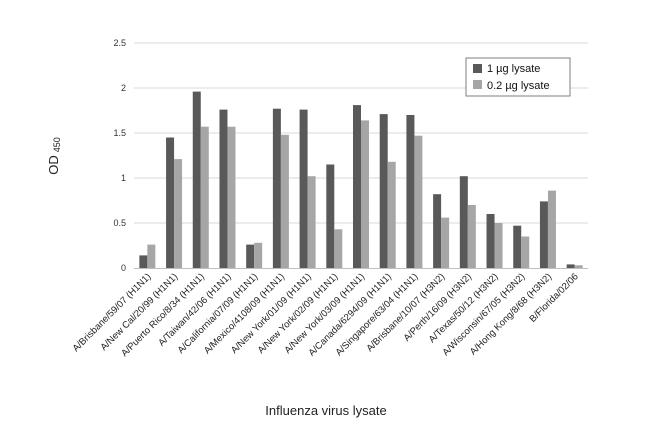 Image resolution: width=650 pixels, height=427 pixels. What do you see at coordinates (123, 178) in the screenshot?
I see `y-tick-label: 1` at bounding box center [123, 178].